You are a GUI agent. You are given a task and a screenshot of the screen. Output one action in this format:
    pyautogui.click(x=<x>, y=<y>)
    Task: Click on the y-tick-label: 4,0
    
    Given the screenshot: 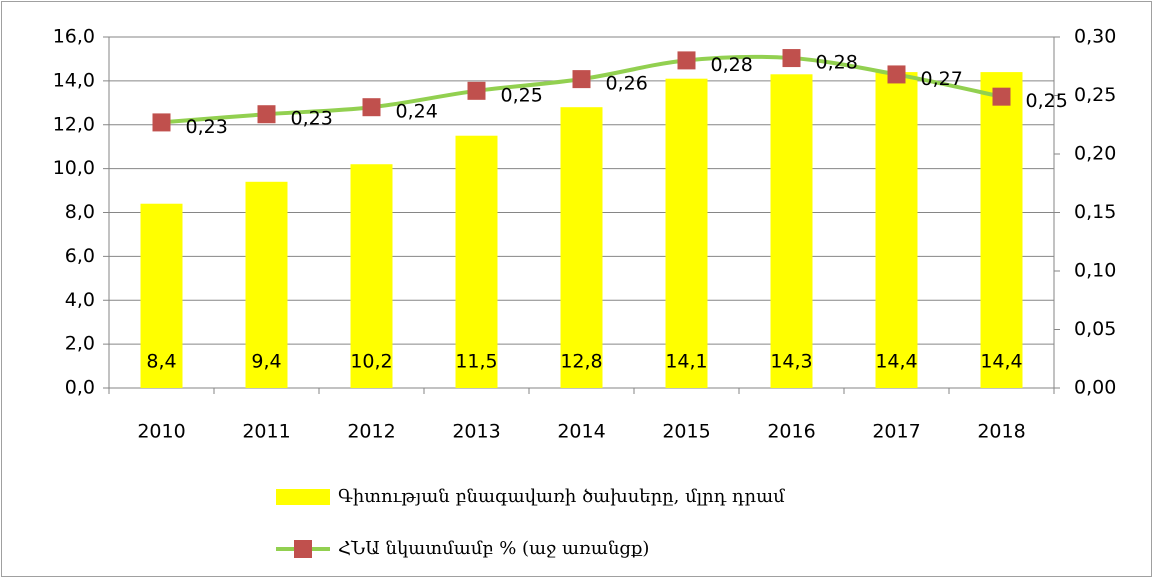 What is the action you would take?
    pyautogui.click(x=80, y=300)
    